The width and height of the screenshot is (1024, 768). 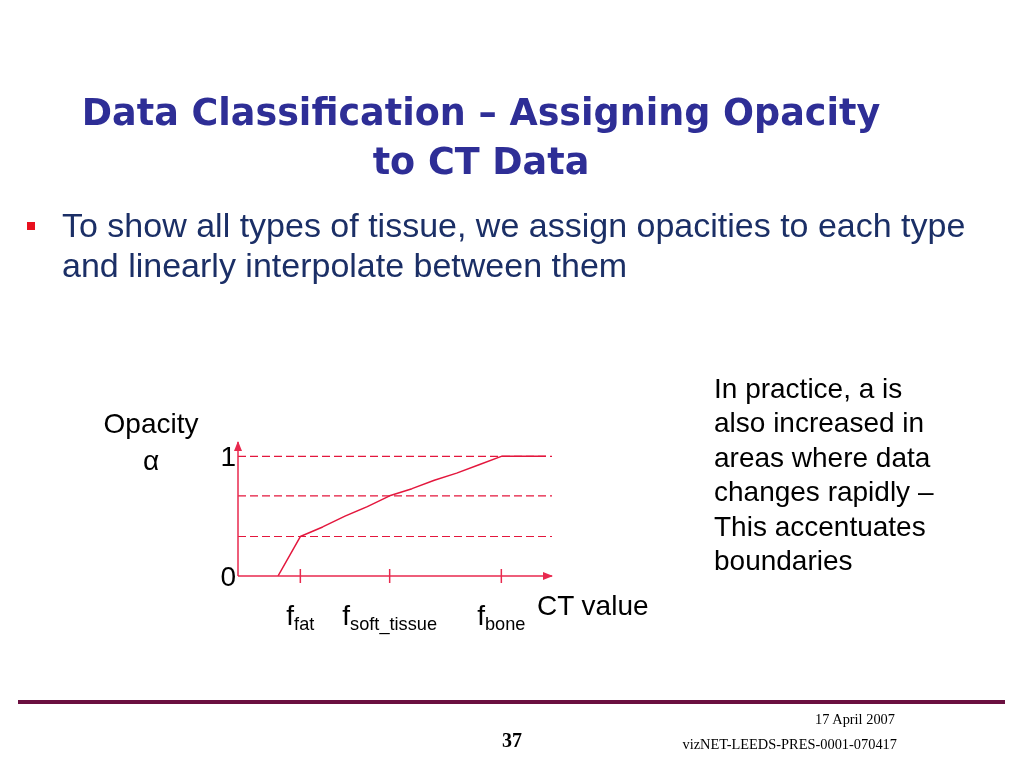 I want to click on x-tick-label: f$_{soft_tissue}$, so click(x=390, y=618).